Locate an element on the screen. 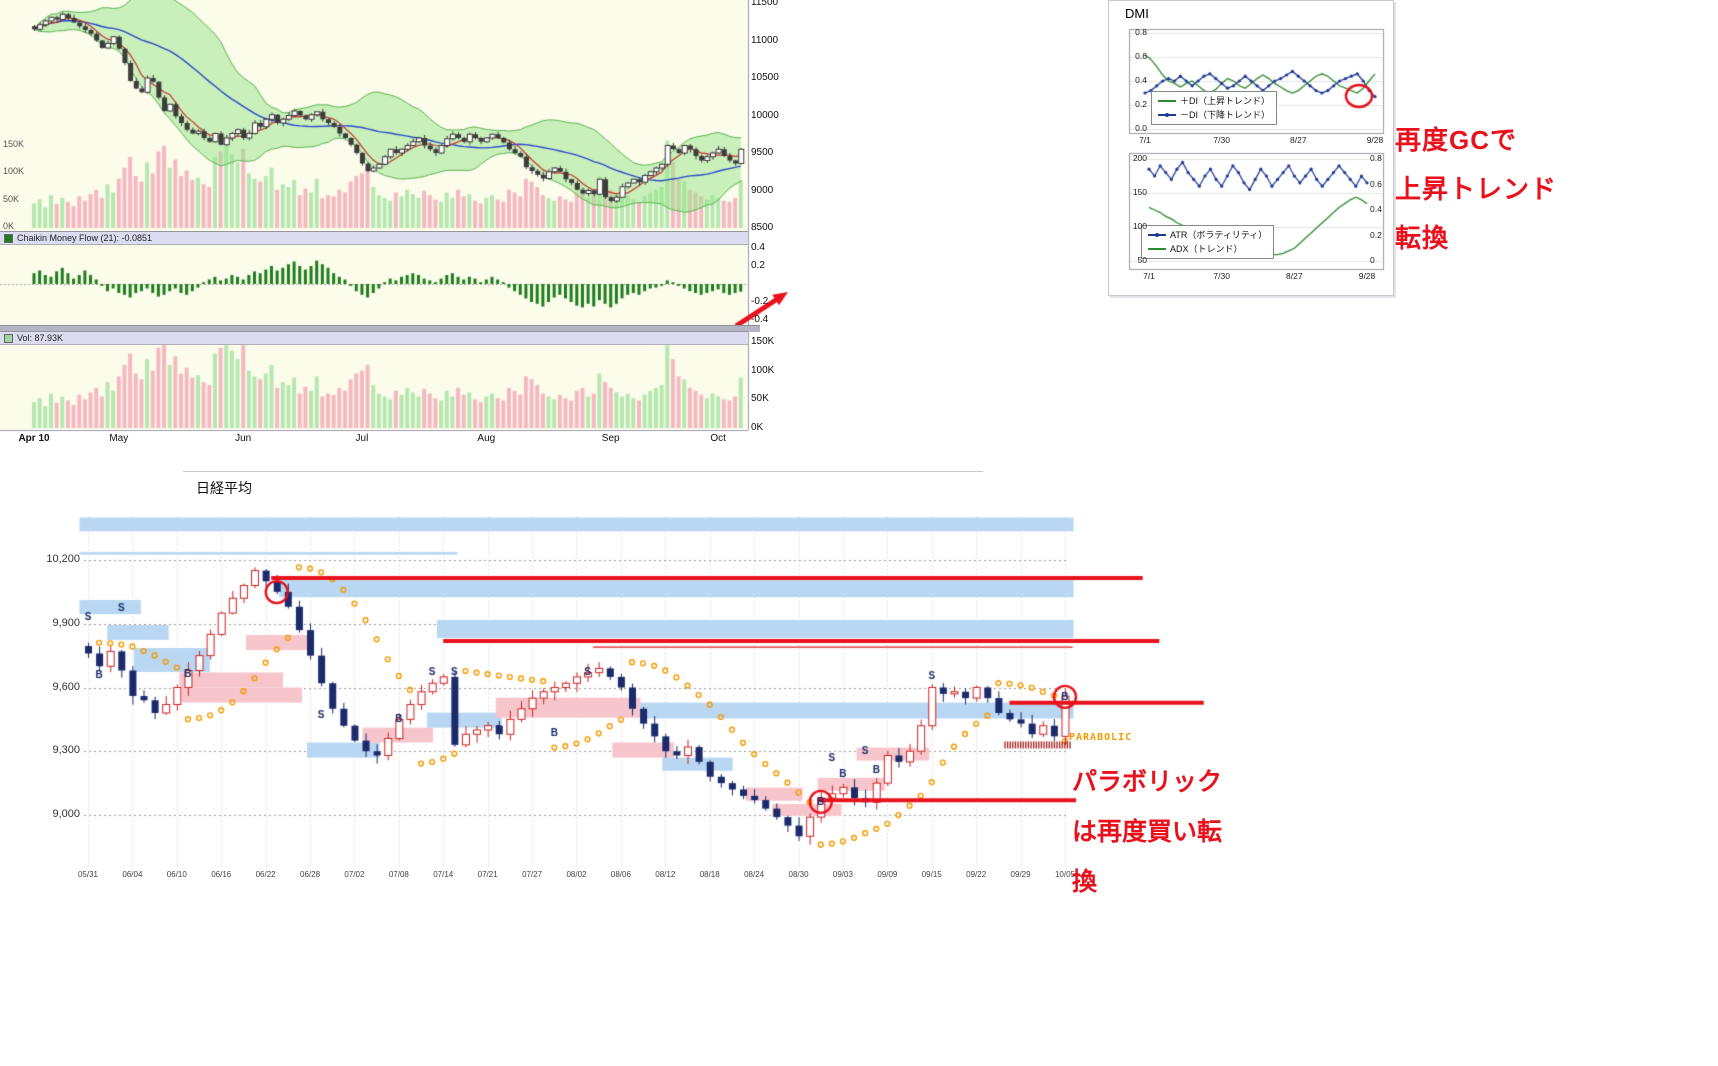 Image resolution: width=1718 pixels, height=1066 pixels. cmf-axis-tick-label: 0.2 is located at coordinates (758, 265).